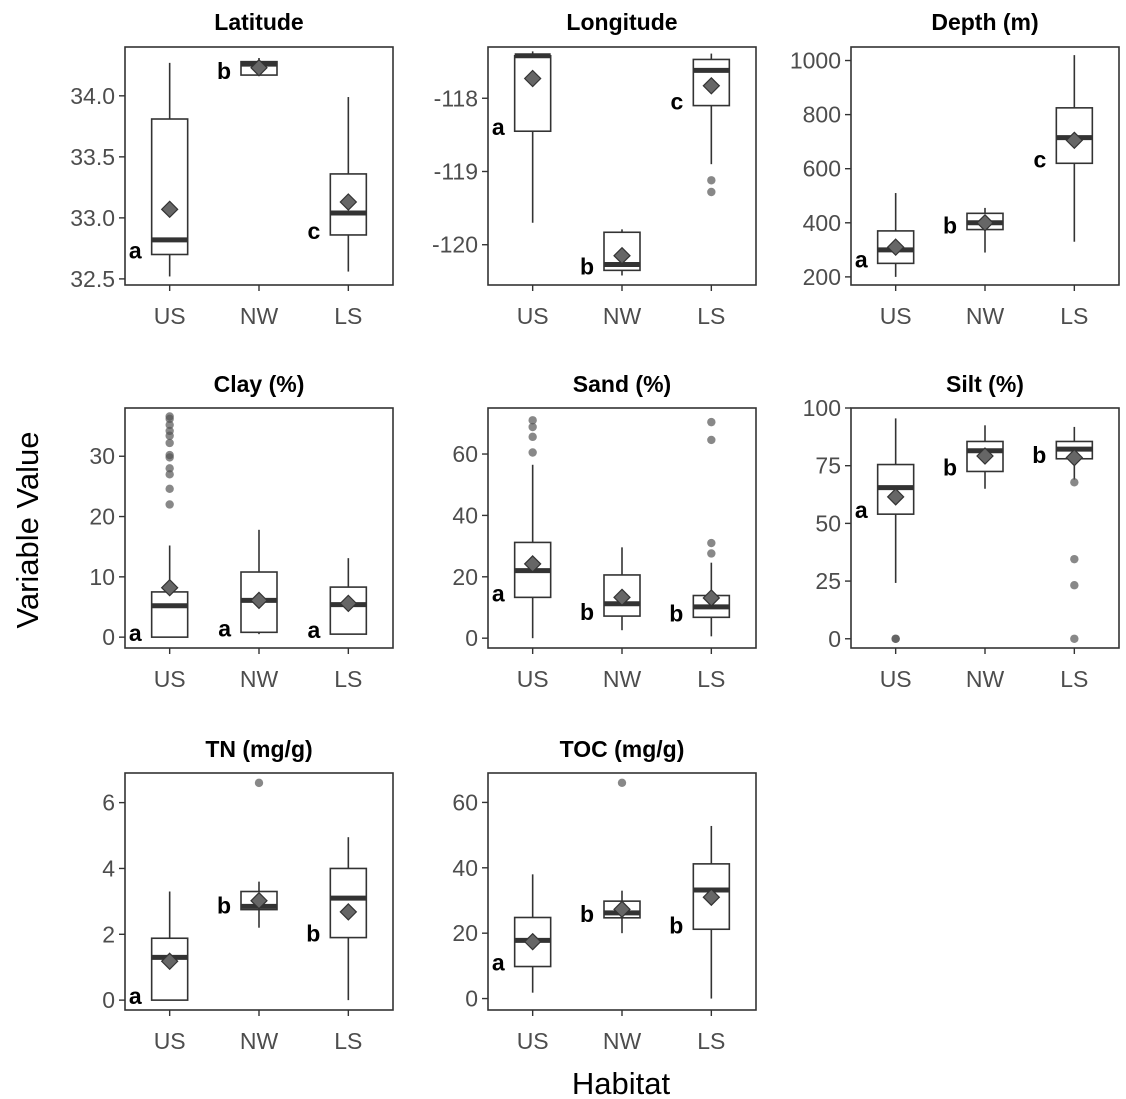  I want to click on panel-2: Longitude -120 -119 -118 US a NW b LS c, so click(594, 169).